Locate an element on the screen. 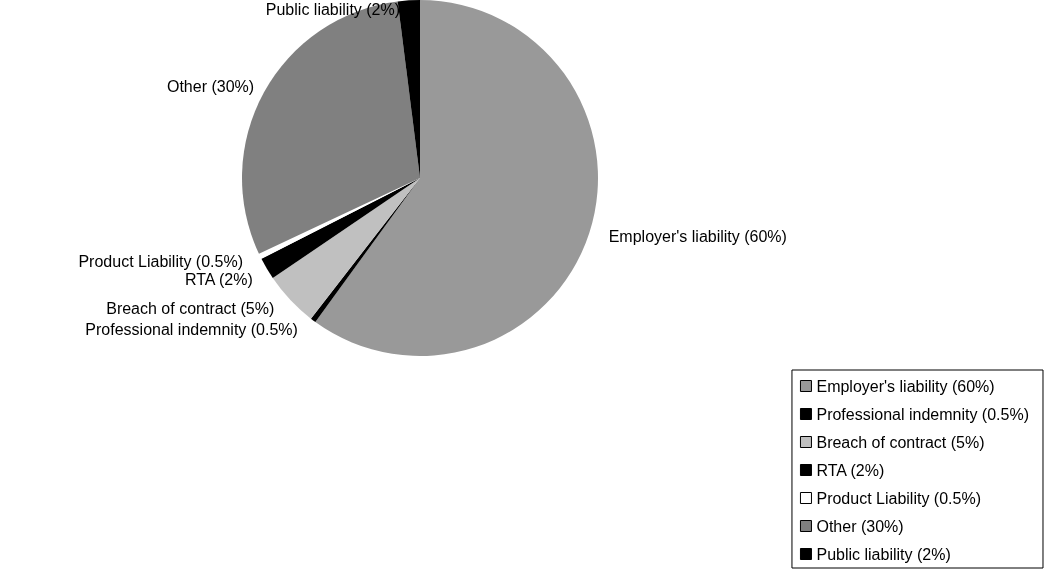 The image size is (1044, 569). legend-label: Professional indemnity (0.5%) is located at coordinates (923, 414).